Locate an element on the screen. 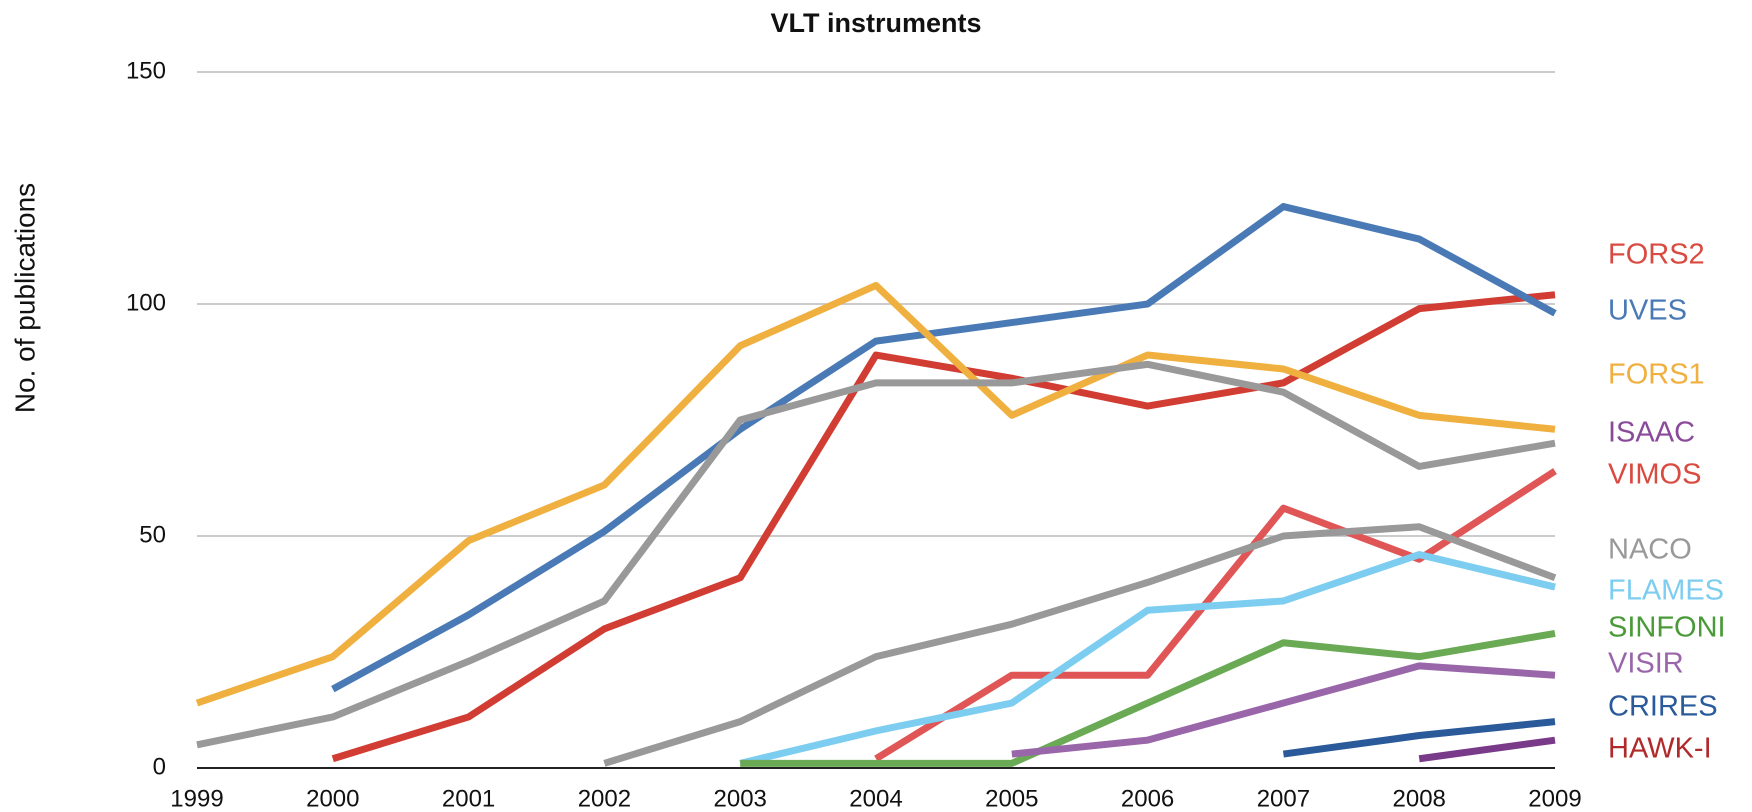 The height and width of the screenshot is (812, 1752). y-tick-label: 150 is located at coordinates (146, 70).